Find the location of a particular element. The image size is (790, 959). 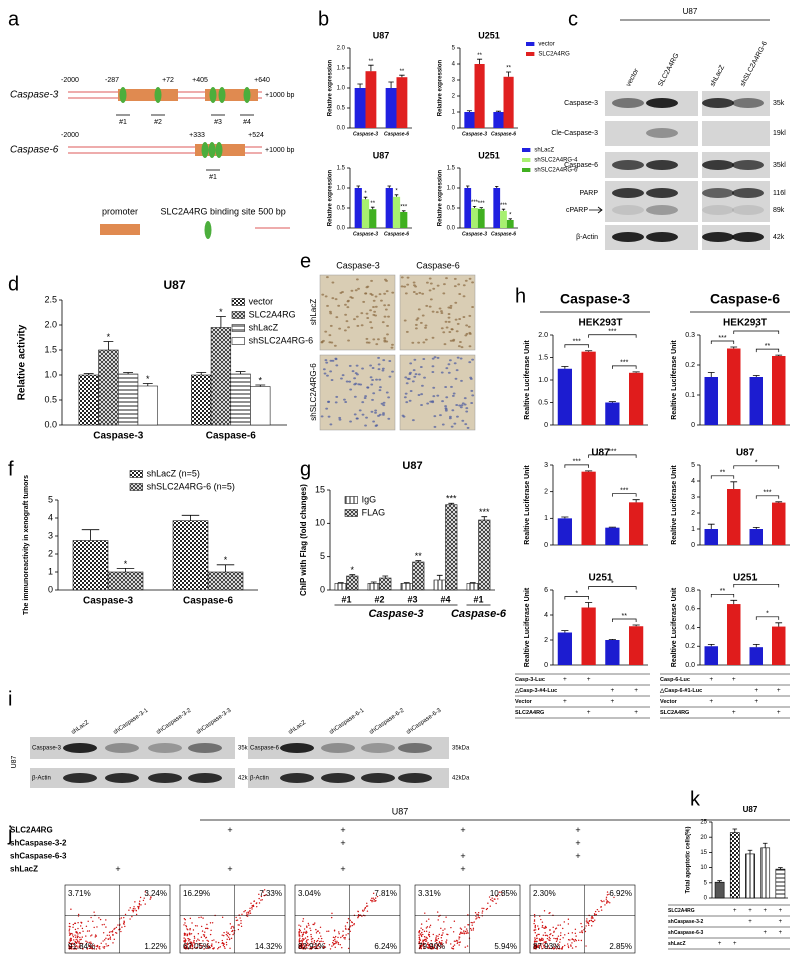

band is located at coordinates (748, 165).